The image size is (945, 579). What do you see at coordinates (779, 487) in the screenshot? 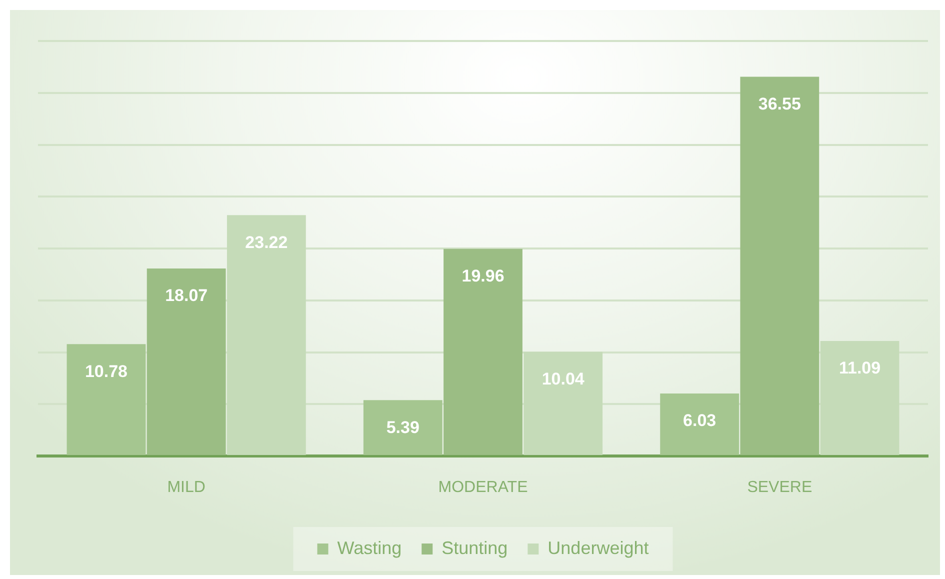
I see `x-tick-label: SEVERE` at bounding box center [779, 487].